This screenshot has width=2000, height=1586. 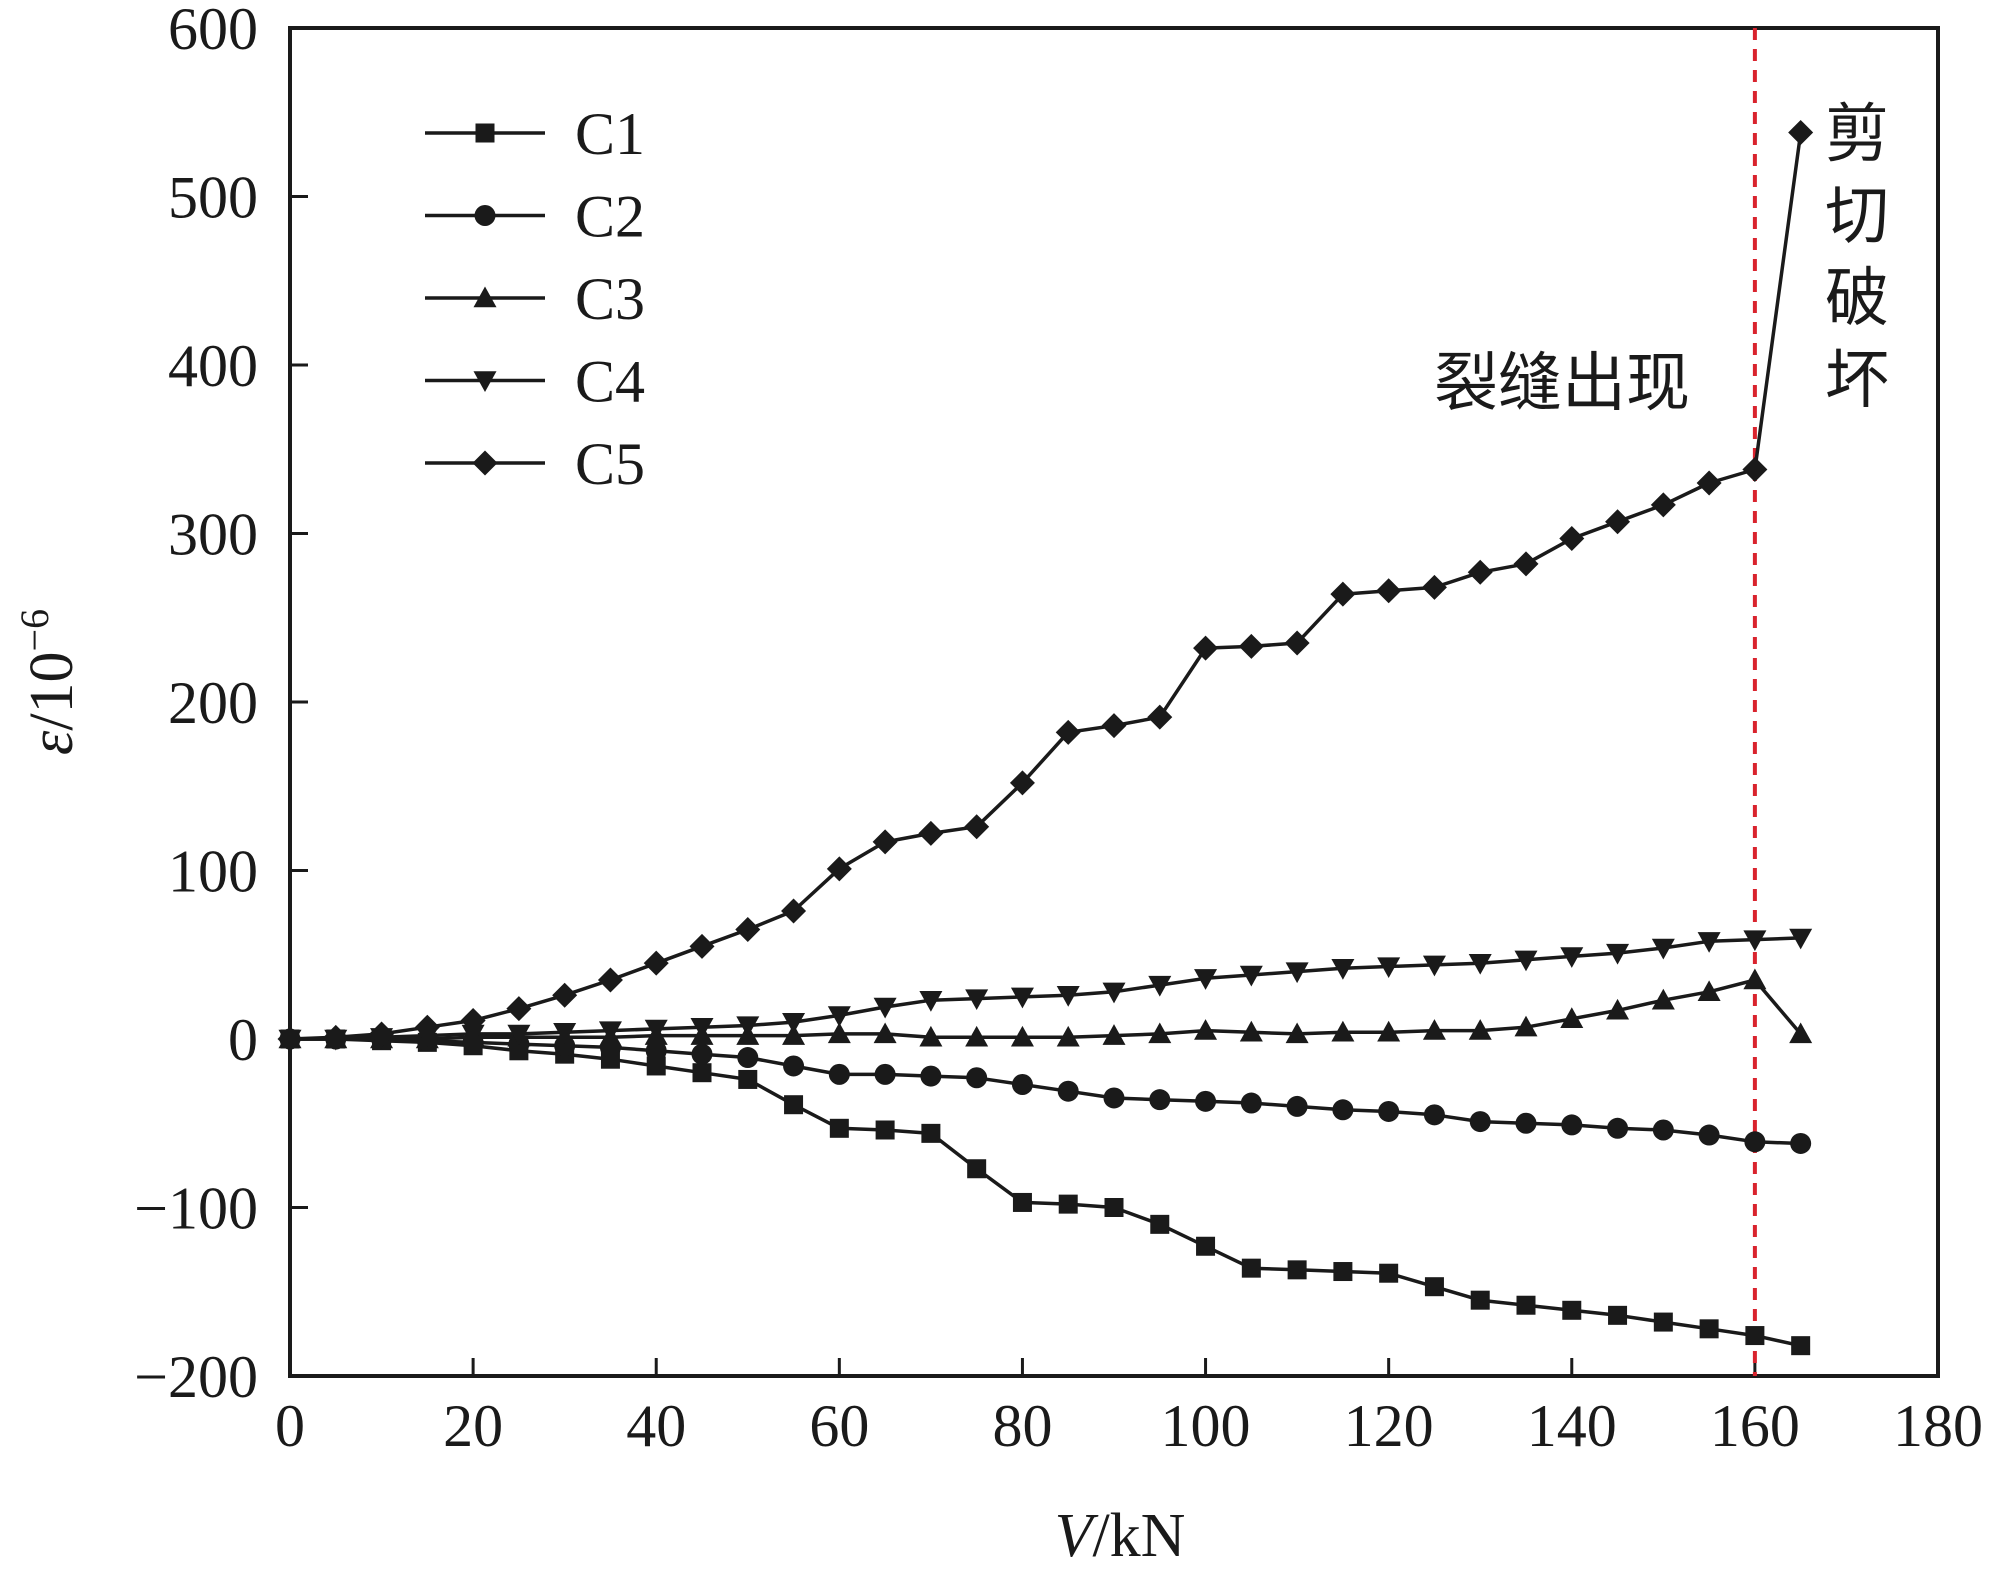 I want to click on shear-failure-char-4: 坏, so click(x=1857, y=381).